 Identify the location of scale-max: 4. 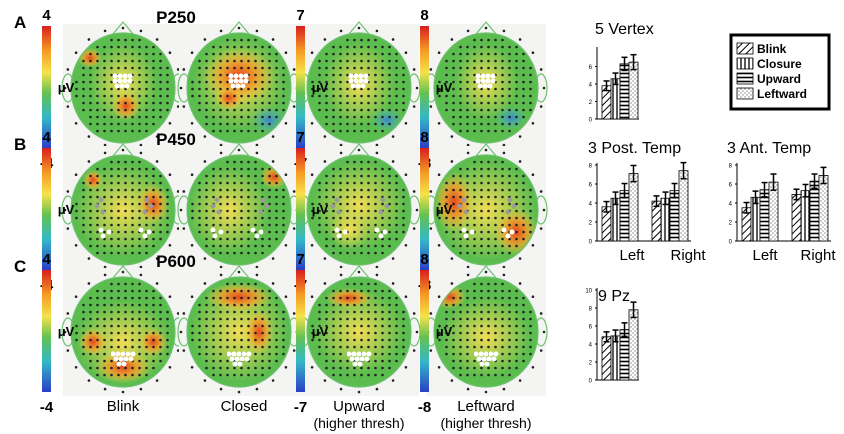
(46, 137).